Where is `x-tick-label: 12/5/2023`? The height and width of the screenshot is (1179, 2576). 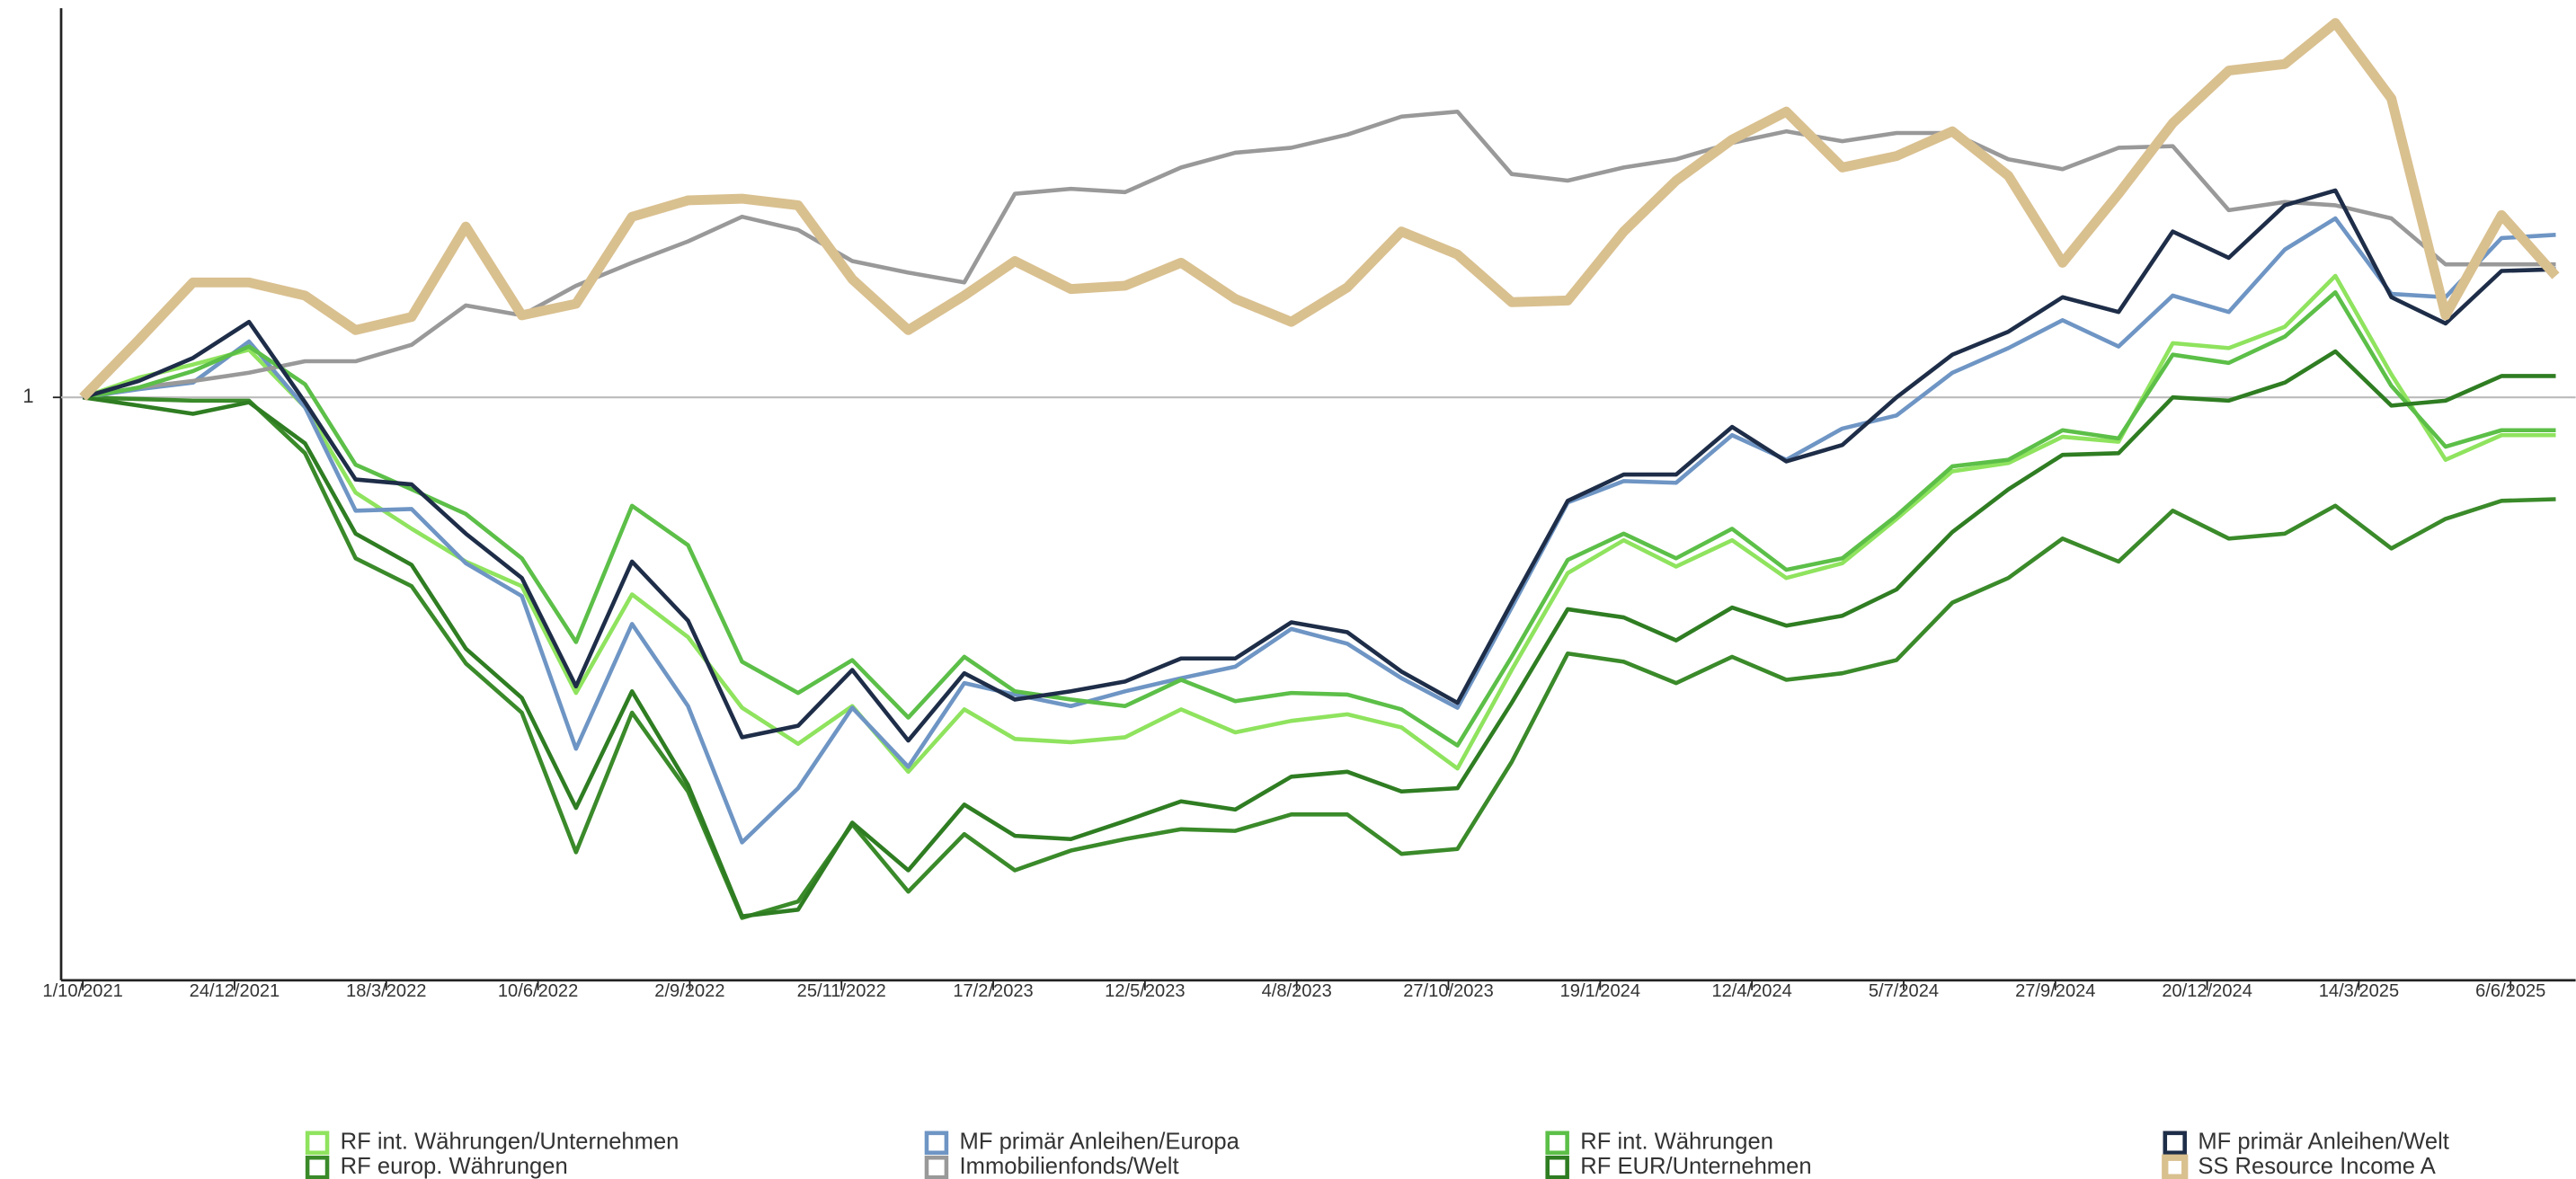
x-tick-label: 12/5/2023 is located at coordinates (1145, 991).